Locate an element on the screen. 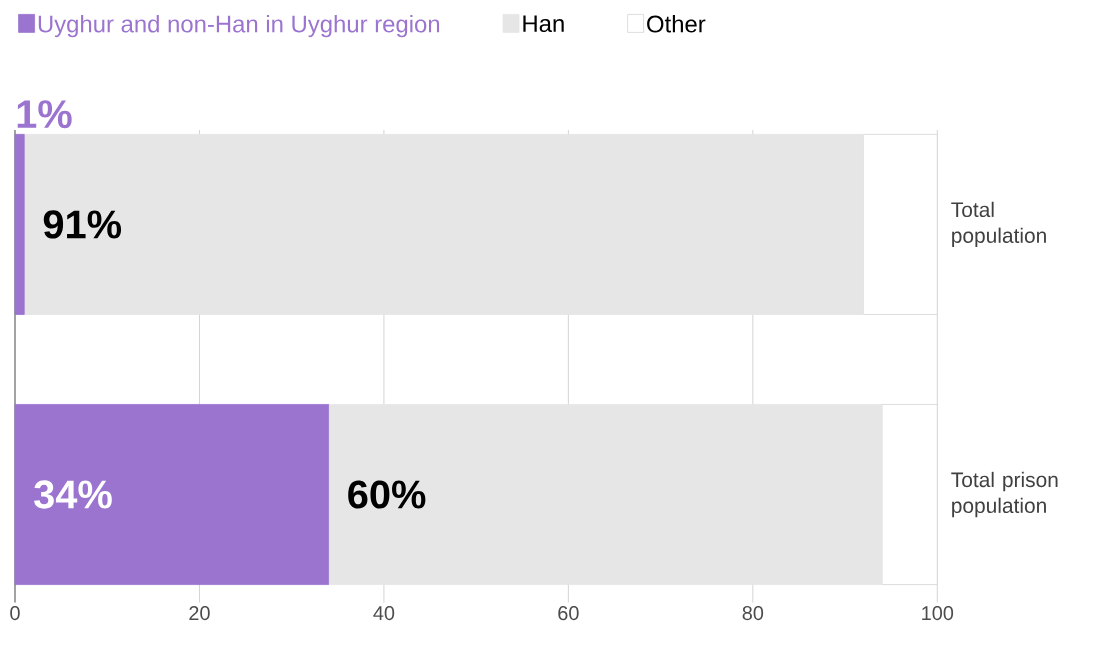  x-tick-label: 40 is located at coordinates (384, 612).